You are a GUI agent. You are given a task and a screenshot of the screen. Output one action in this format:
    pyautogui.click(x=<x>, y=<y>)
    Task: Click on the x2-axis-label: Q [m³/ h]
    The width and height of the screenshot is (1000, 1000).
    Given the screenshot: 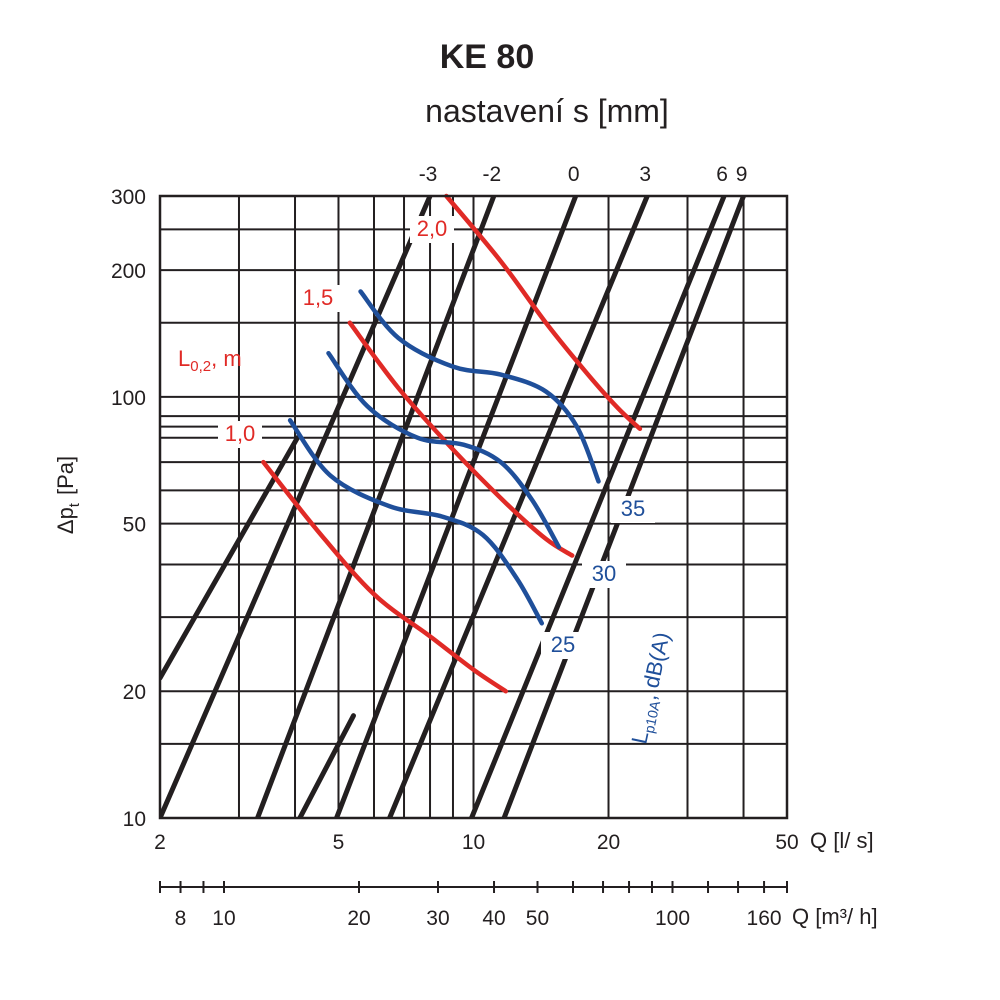 What is the action you would take?
    pyautogui.click(x=835, y=916)
    